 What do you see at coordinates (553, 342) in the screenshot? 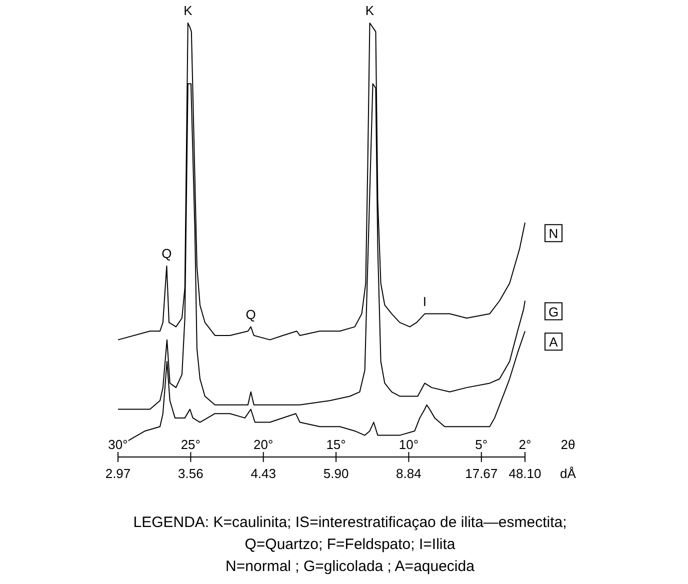
I see `legend-label: A` at bounding box center [553, 342].